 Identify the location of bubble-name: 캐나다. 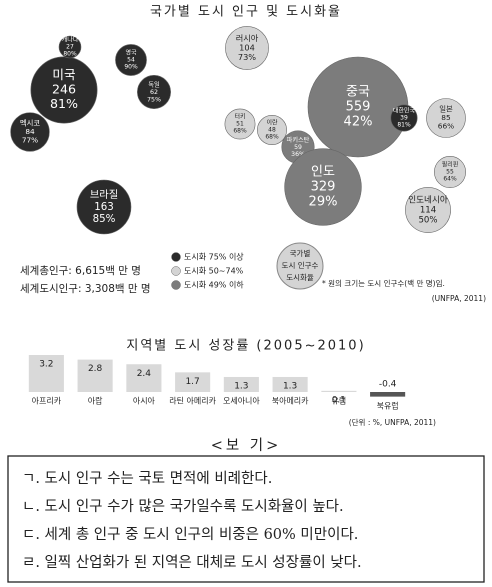
(70, 40).